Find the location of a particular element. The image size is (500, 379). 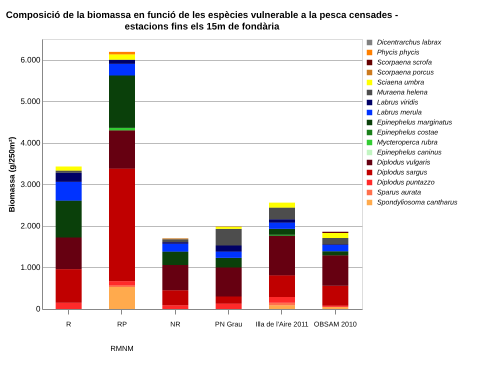

y-tick-label: 0 is located at coordinates (39, 309).